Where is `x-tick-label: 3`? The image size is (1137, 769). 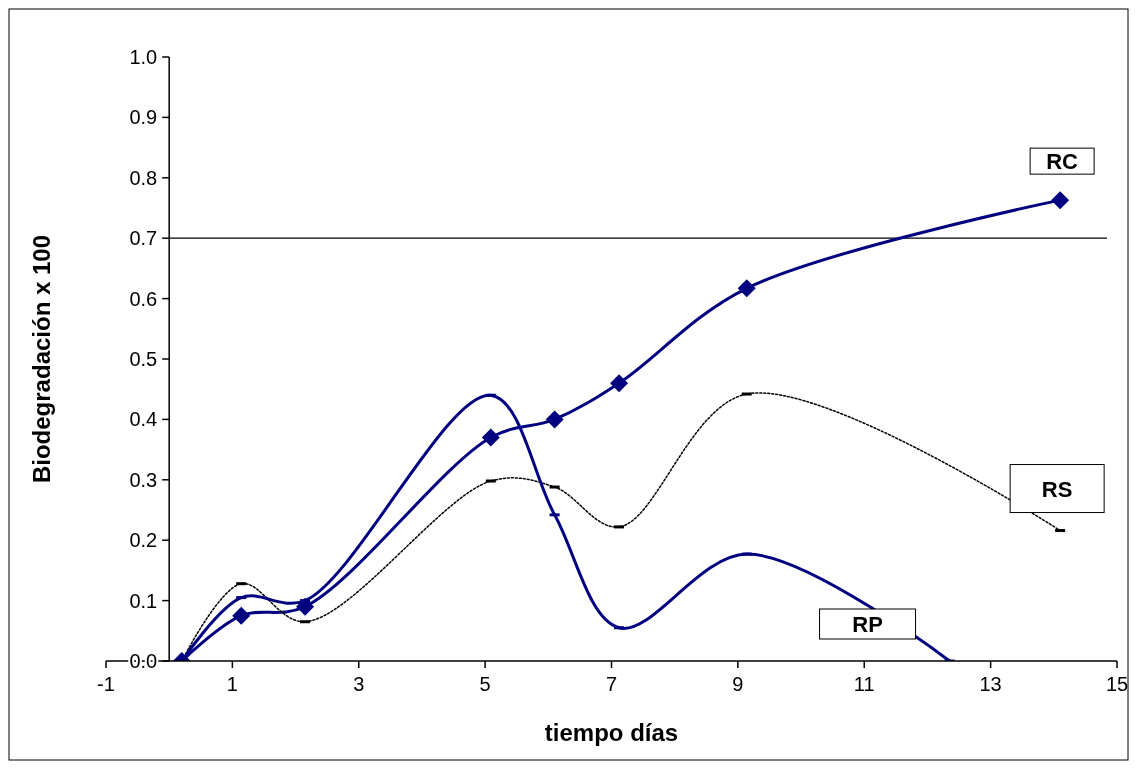 x-tick-label: 3 is located at coordinates (359, 684).